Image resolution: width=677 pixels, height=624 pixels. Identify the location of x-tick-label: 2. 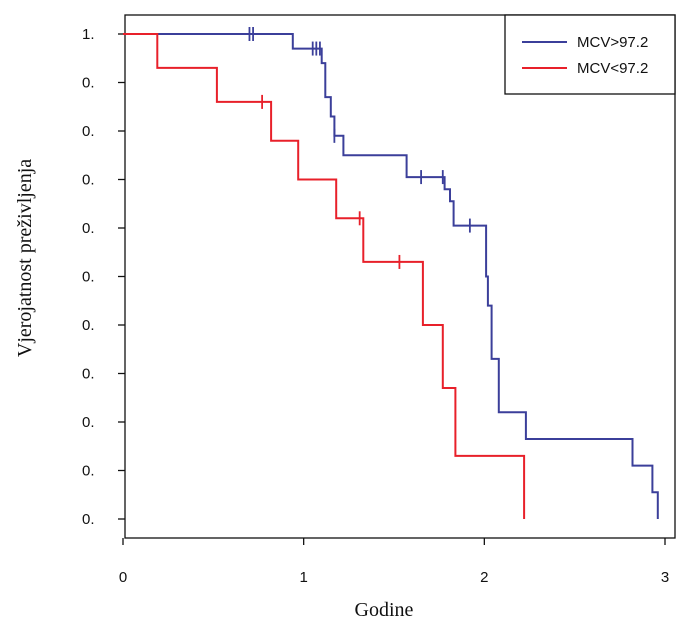
(484, 577).